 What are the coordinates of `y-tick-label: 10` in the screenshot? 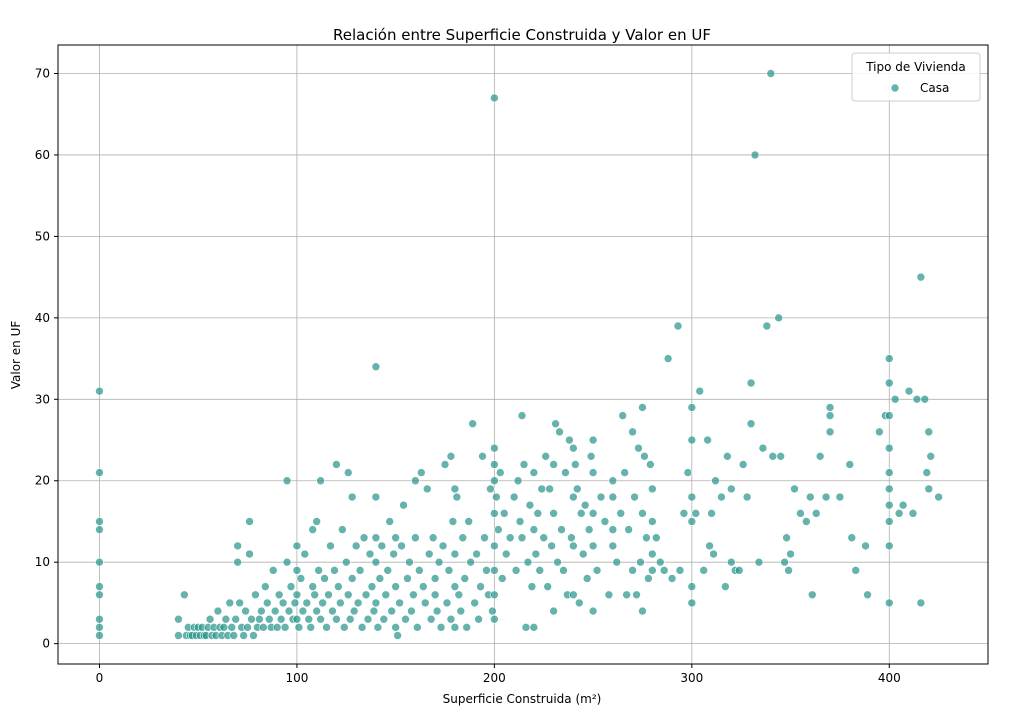 It's located at (42, 562).